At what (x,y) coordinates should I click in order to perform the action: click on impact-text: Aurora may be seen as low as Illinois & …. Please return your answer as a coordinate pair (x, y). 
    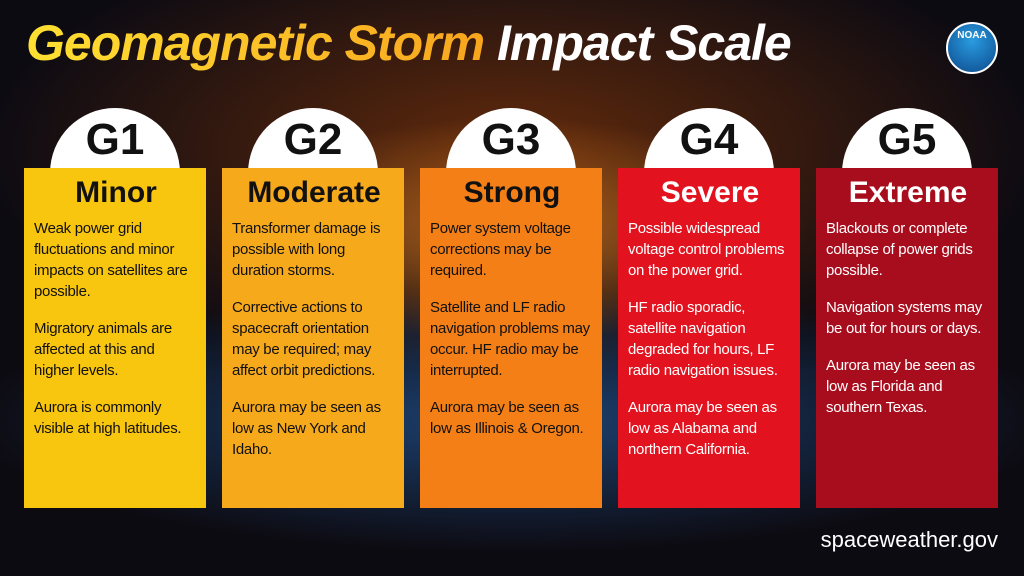
    Looking at the image, I should click on (507, 418).